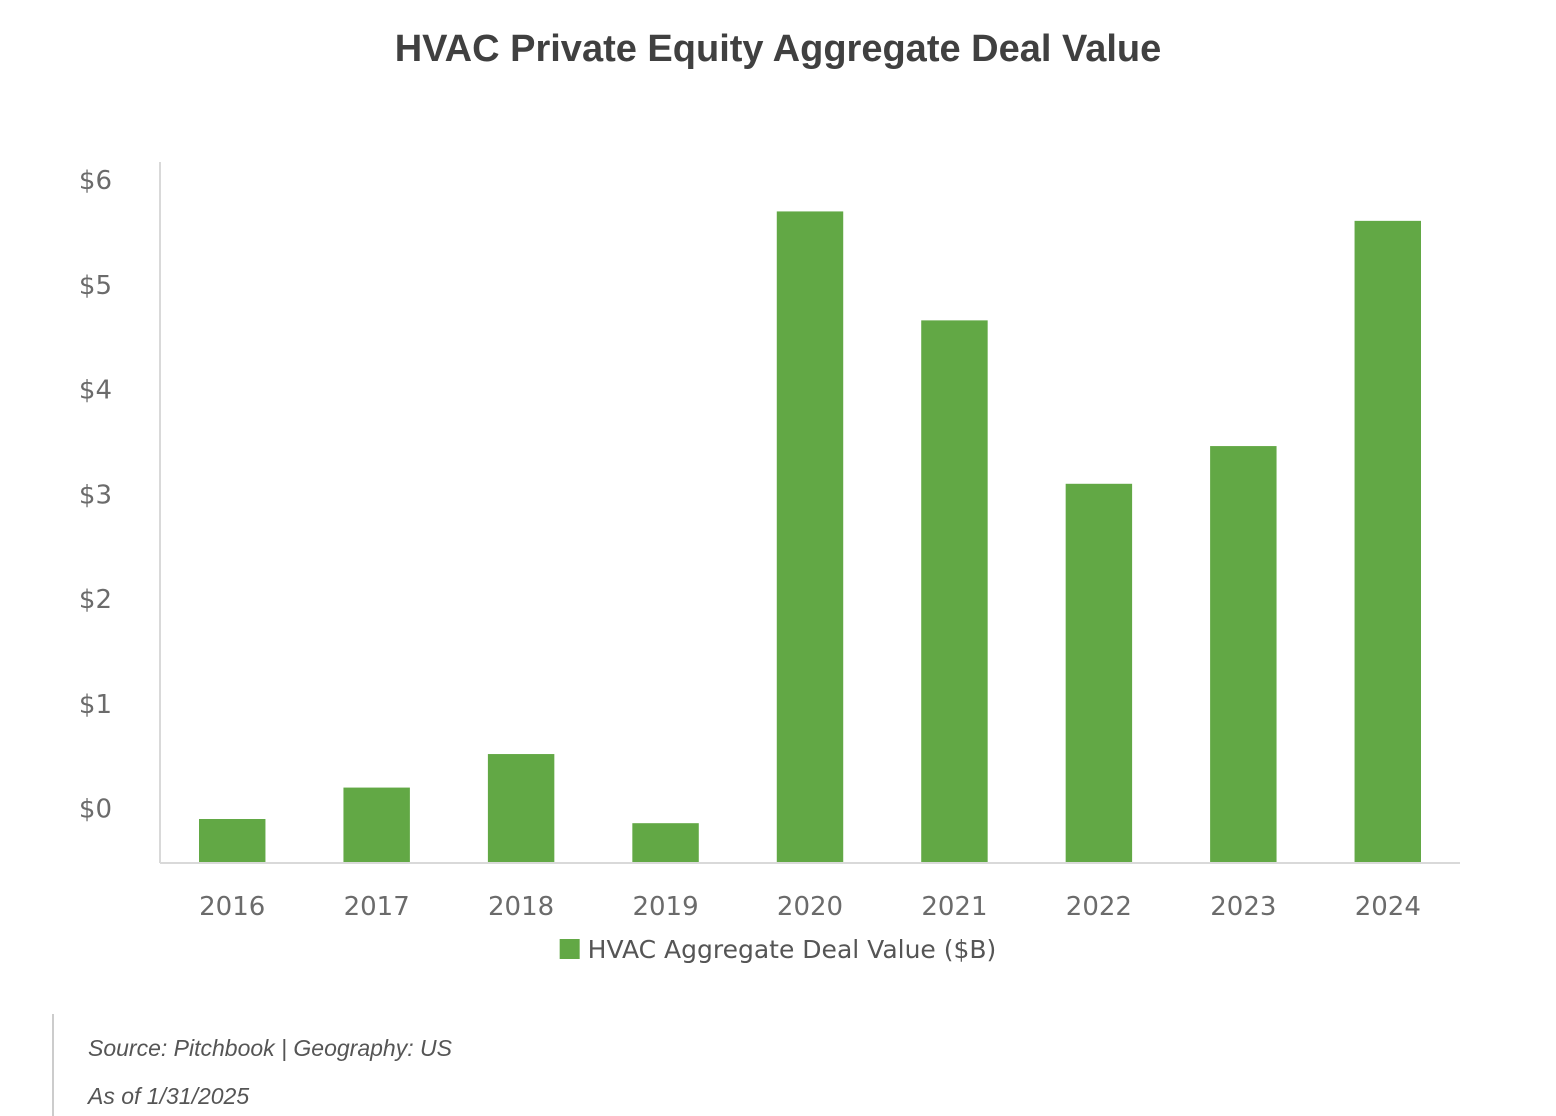 Image resolution: width=1556 pixels, height=1116 pixels. I want to click on y-tick-label: $6, so click(95, 181).